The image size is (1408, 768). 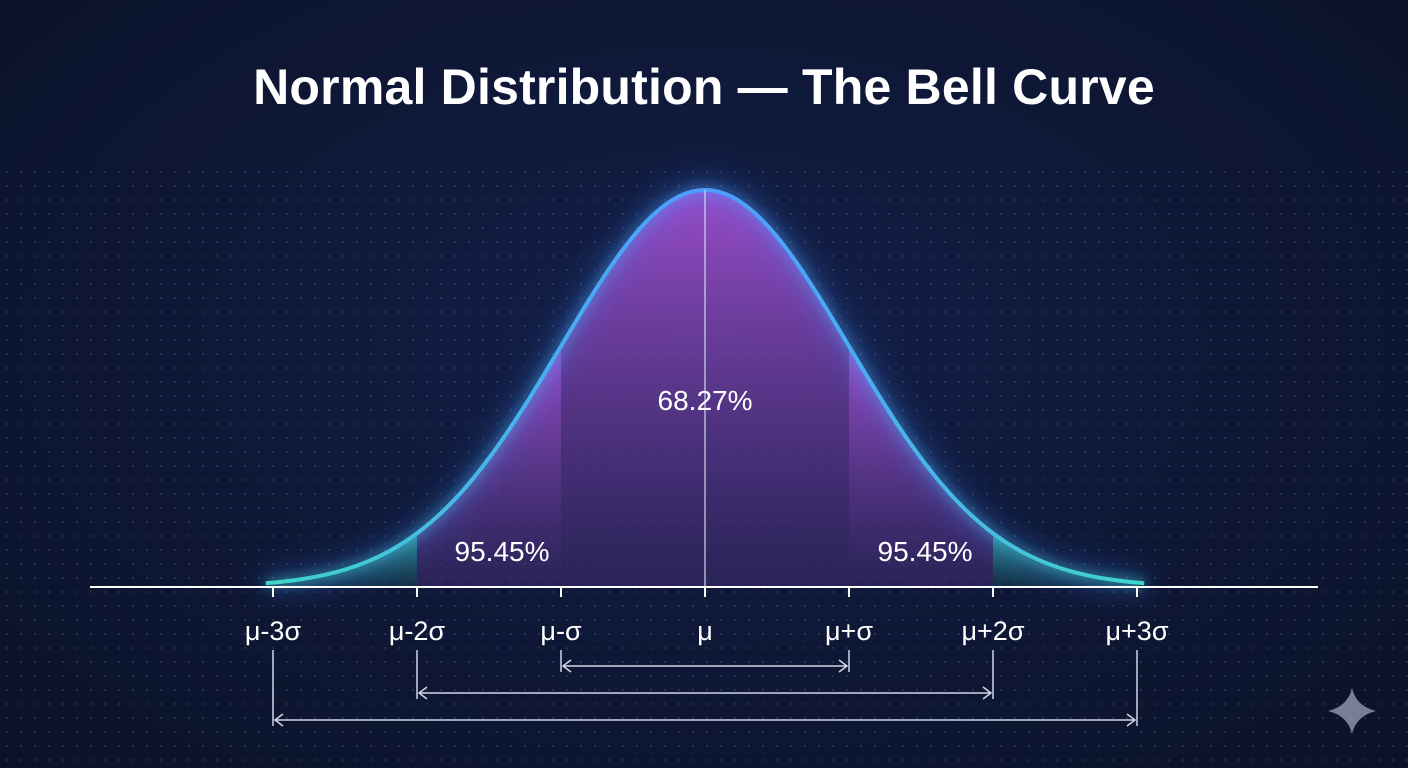 What do you see at coordinates (705, 631) in the screenshot?
I see `tick-label: μ` at bounding box center [705, 631].